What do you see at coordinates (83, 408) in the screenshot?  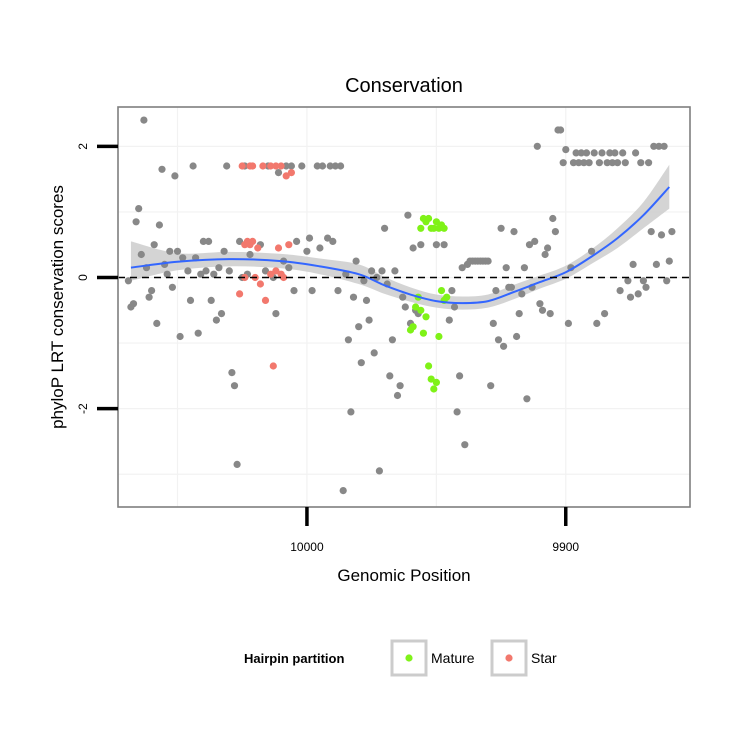 I see `y-tick-label: -2` at bounding box center [83, 408].